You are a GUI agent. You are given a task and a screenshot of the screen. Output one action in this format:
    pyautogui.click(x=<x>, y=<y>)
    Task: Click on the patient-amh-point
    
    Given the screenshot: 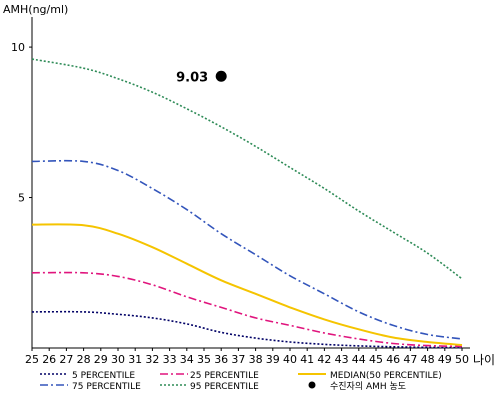 What is the action you would take?
    pyautogui.click(x=221, y=76)
    